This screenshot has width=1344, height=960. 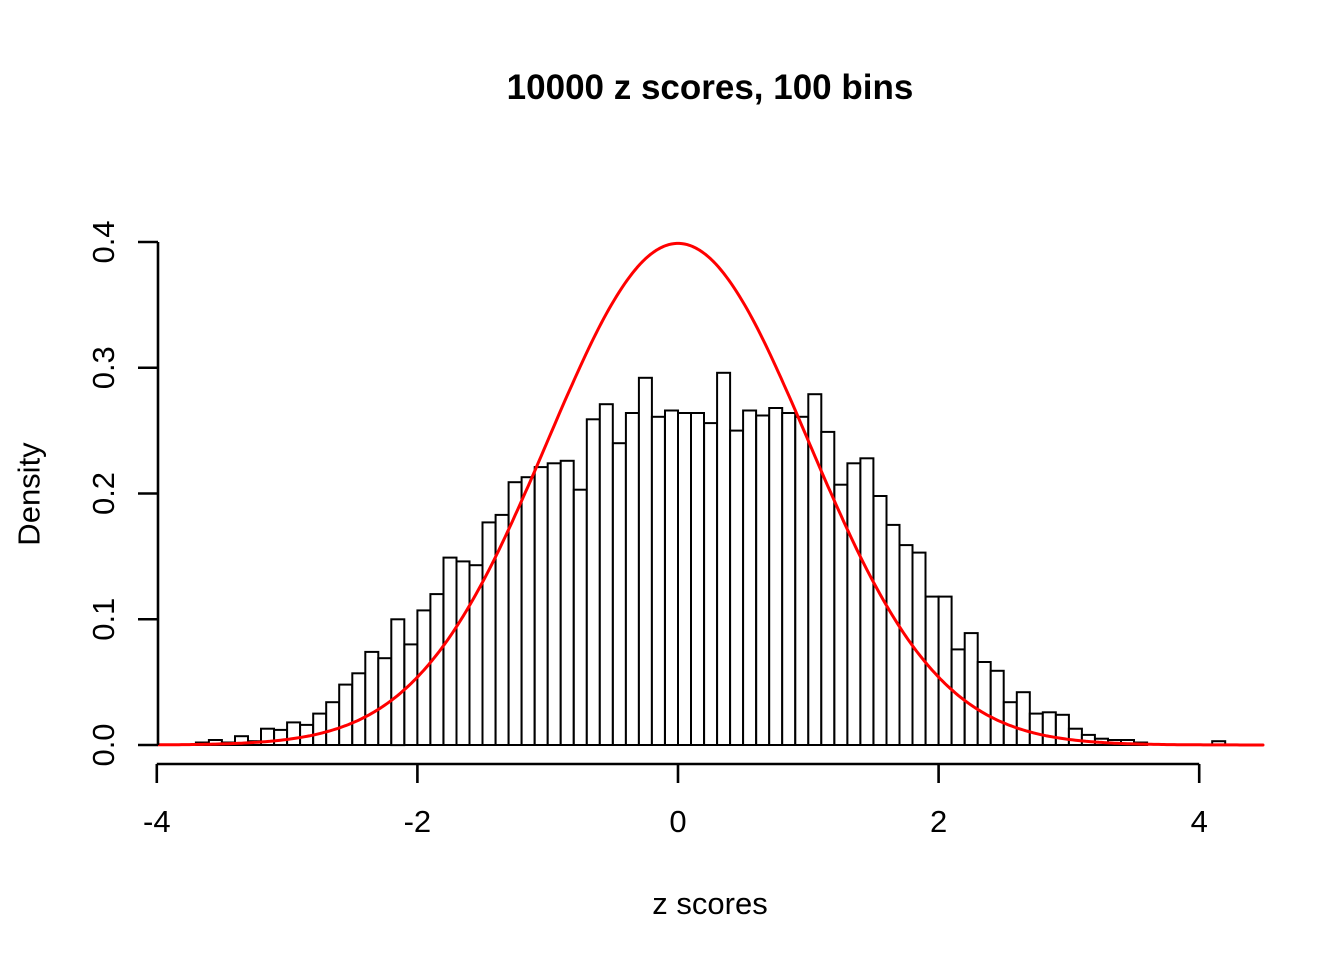 What do you see at coordinates (103, 744) in the screenshot?
I see `y-tick-label: 0.0` at bounding box center [103, 744].